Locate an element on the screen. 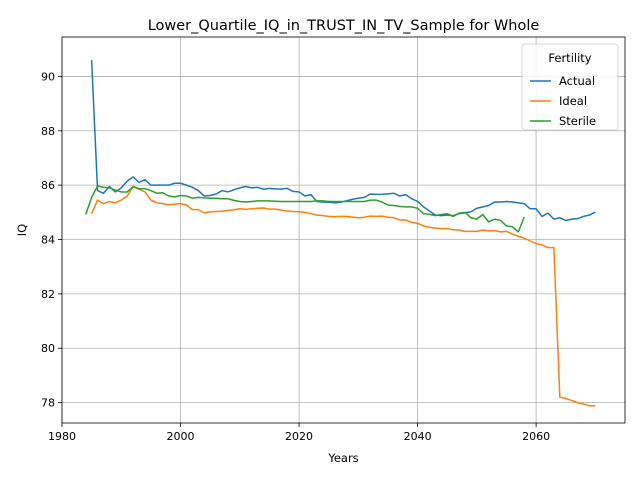 This screenshot has height=484, width=640. x-tick-label: 1980 is located at coordinates (62, 436).